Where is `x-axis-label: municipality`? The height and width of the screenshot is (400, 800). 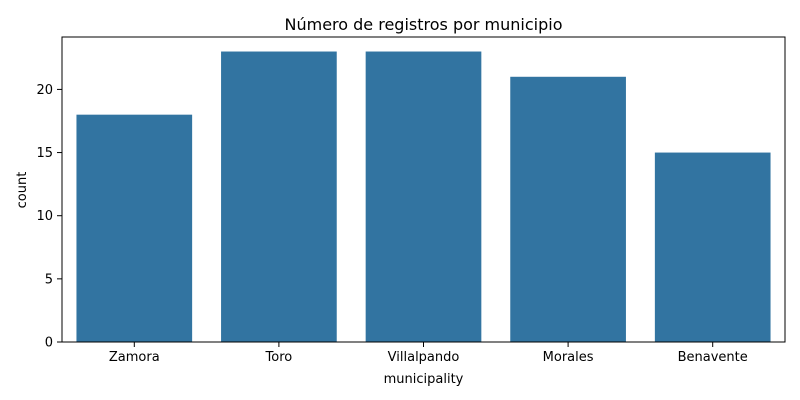 x-axis-label: municipality is located at coordinates (424, 379).